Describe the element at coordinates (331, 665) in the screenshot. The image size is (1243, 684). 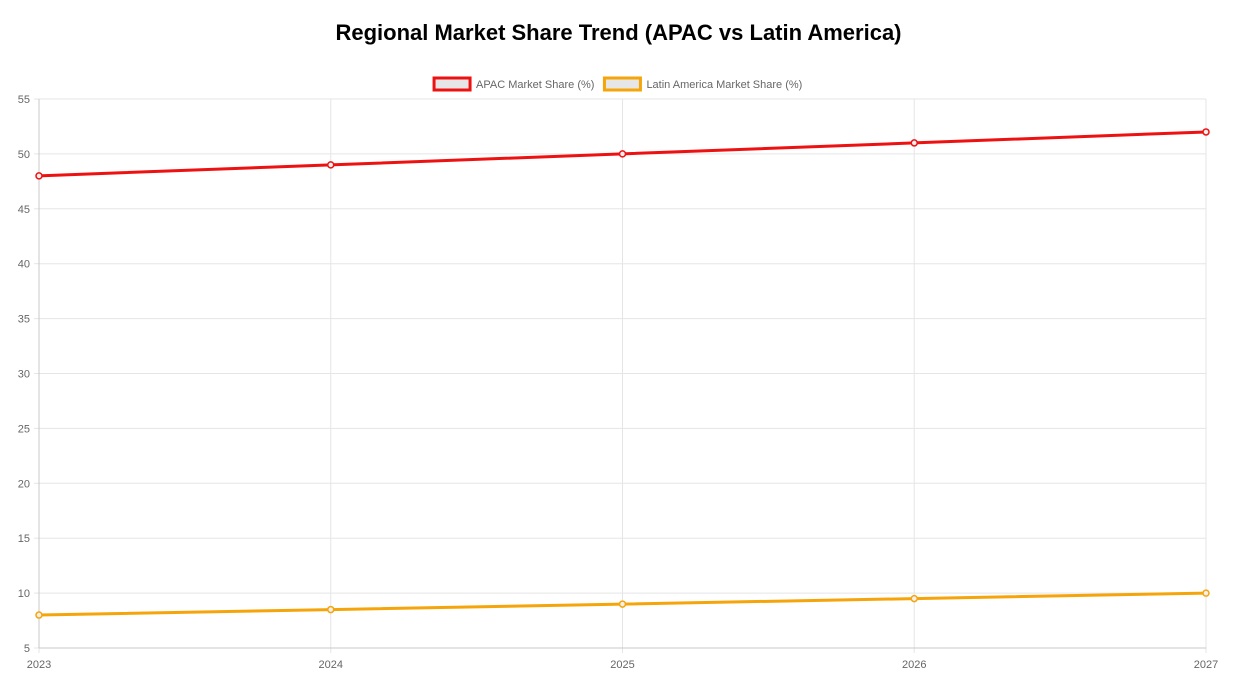
I see `x-tick-label-2024: 2024` at that location.